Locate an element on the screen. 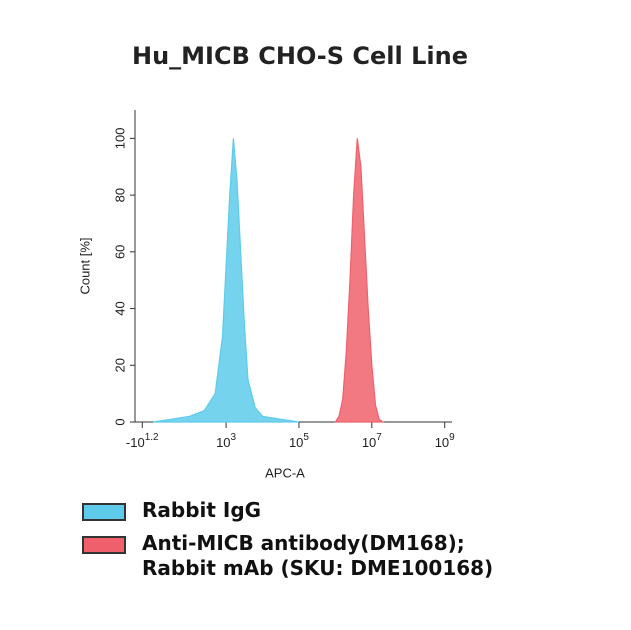  x-tick-exponent: 1.2 is located at coordinates (152, 437).